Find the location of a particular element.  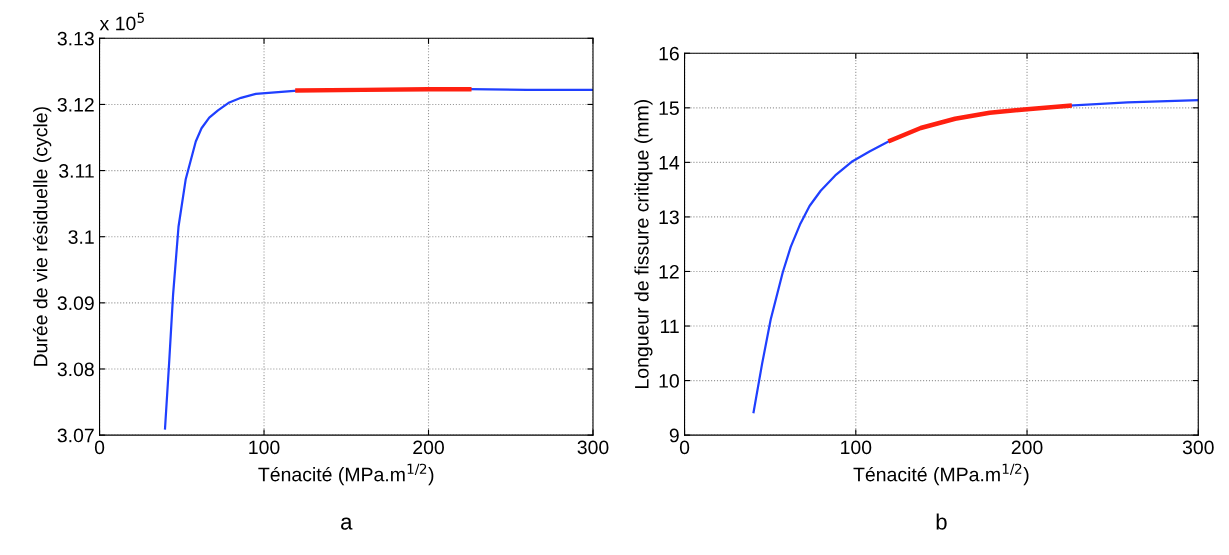

y-tick-label: 3.09 is located at coordinates (75, 303).